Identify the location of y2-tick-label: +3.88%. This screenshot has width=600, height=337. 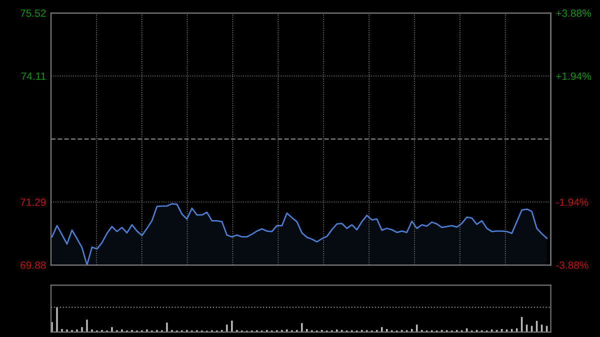
(573, 13).